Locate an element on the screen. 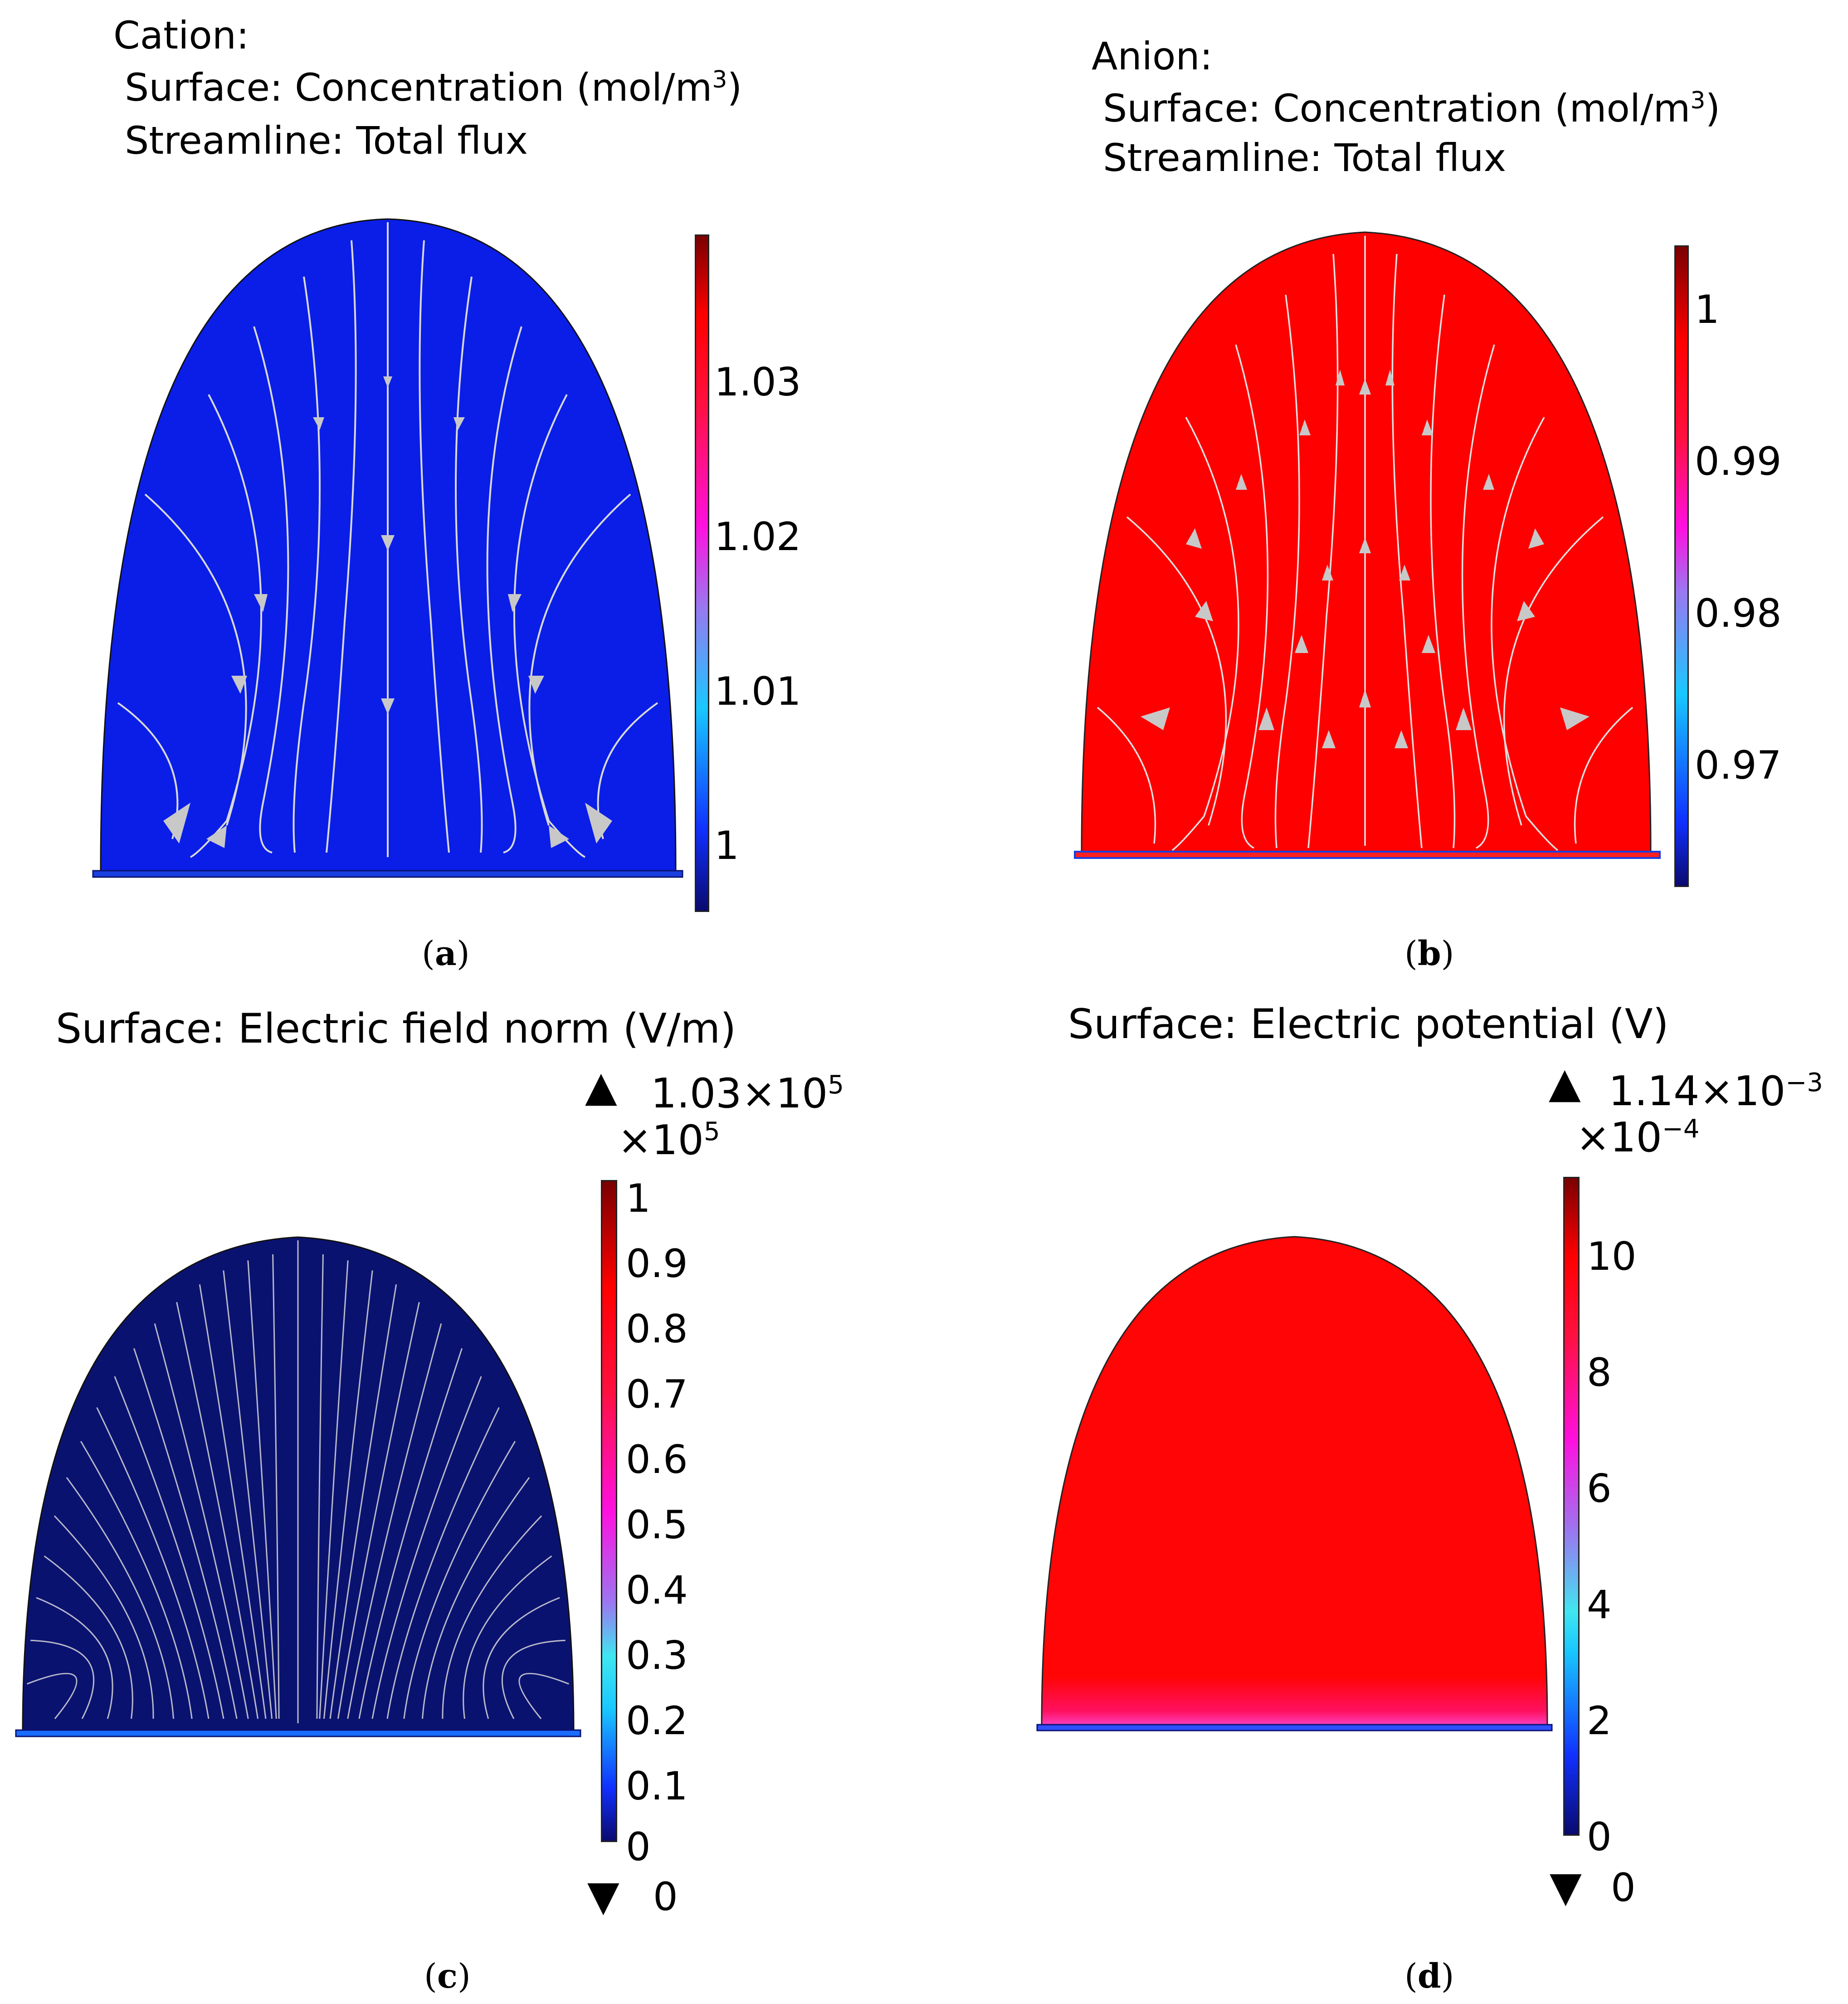 The height and width of the screenshot is (2004, 1848). panel-c-plot is located at coordinates (298, 1486).